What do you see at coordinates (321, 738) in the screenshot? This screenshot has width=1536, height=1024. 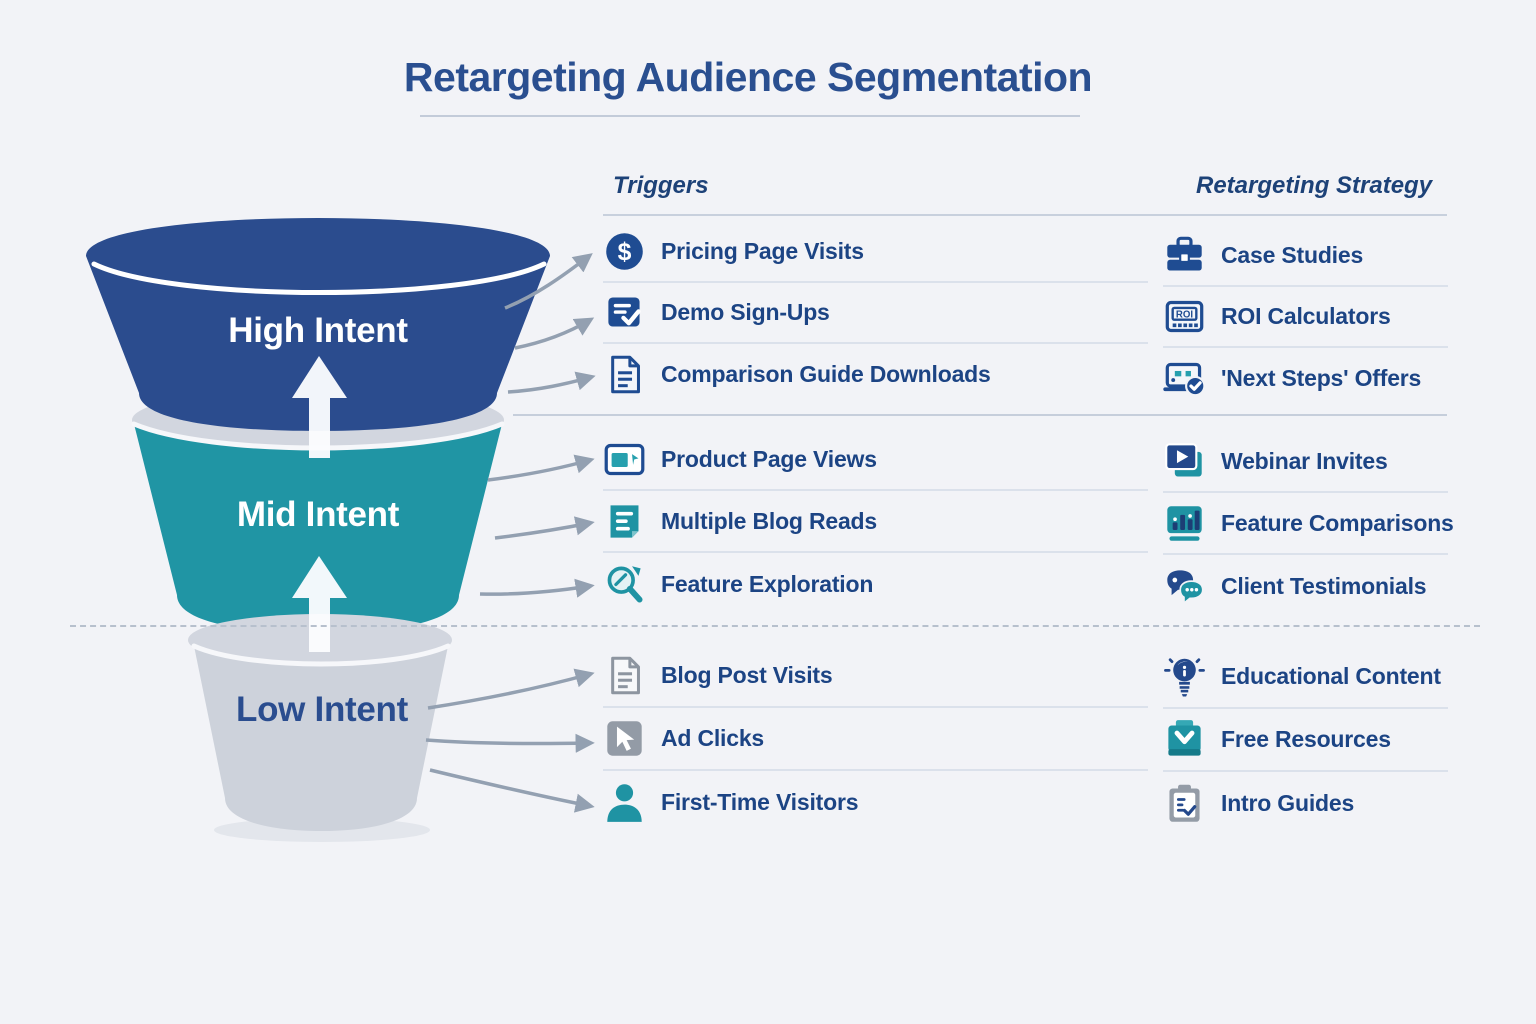 I see `low-intent-segment` at bounding box center [321, 738].